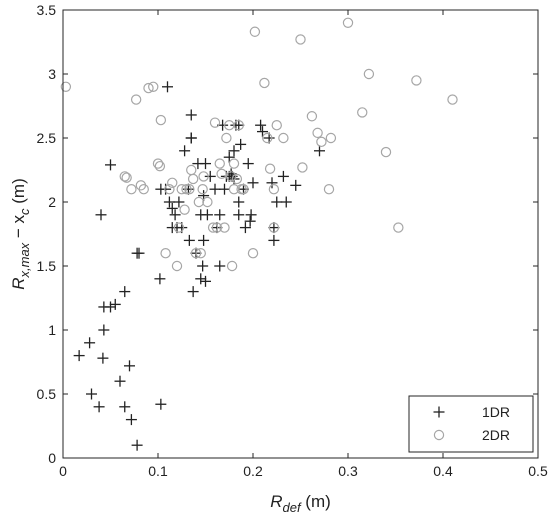 The width and height of the screenshot is (550, 520). I want to click on y-tick-label: 1, so click(52, 330).